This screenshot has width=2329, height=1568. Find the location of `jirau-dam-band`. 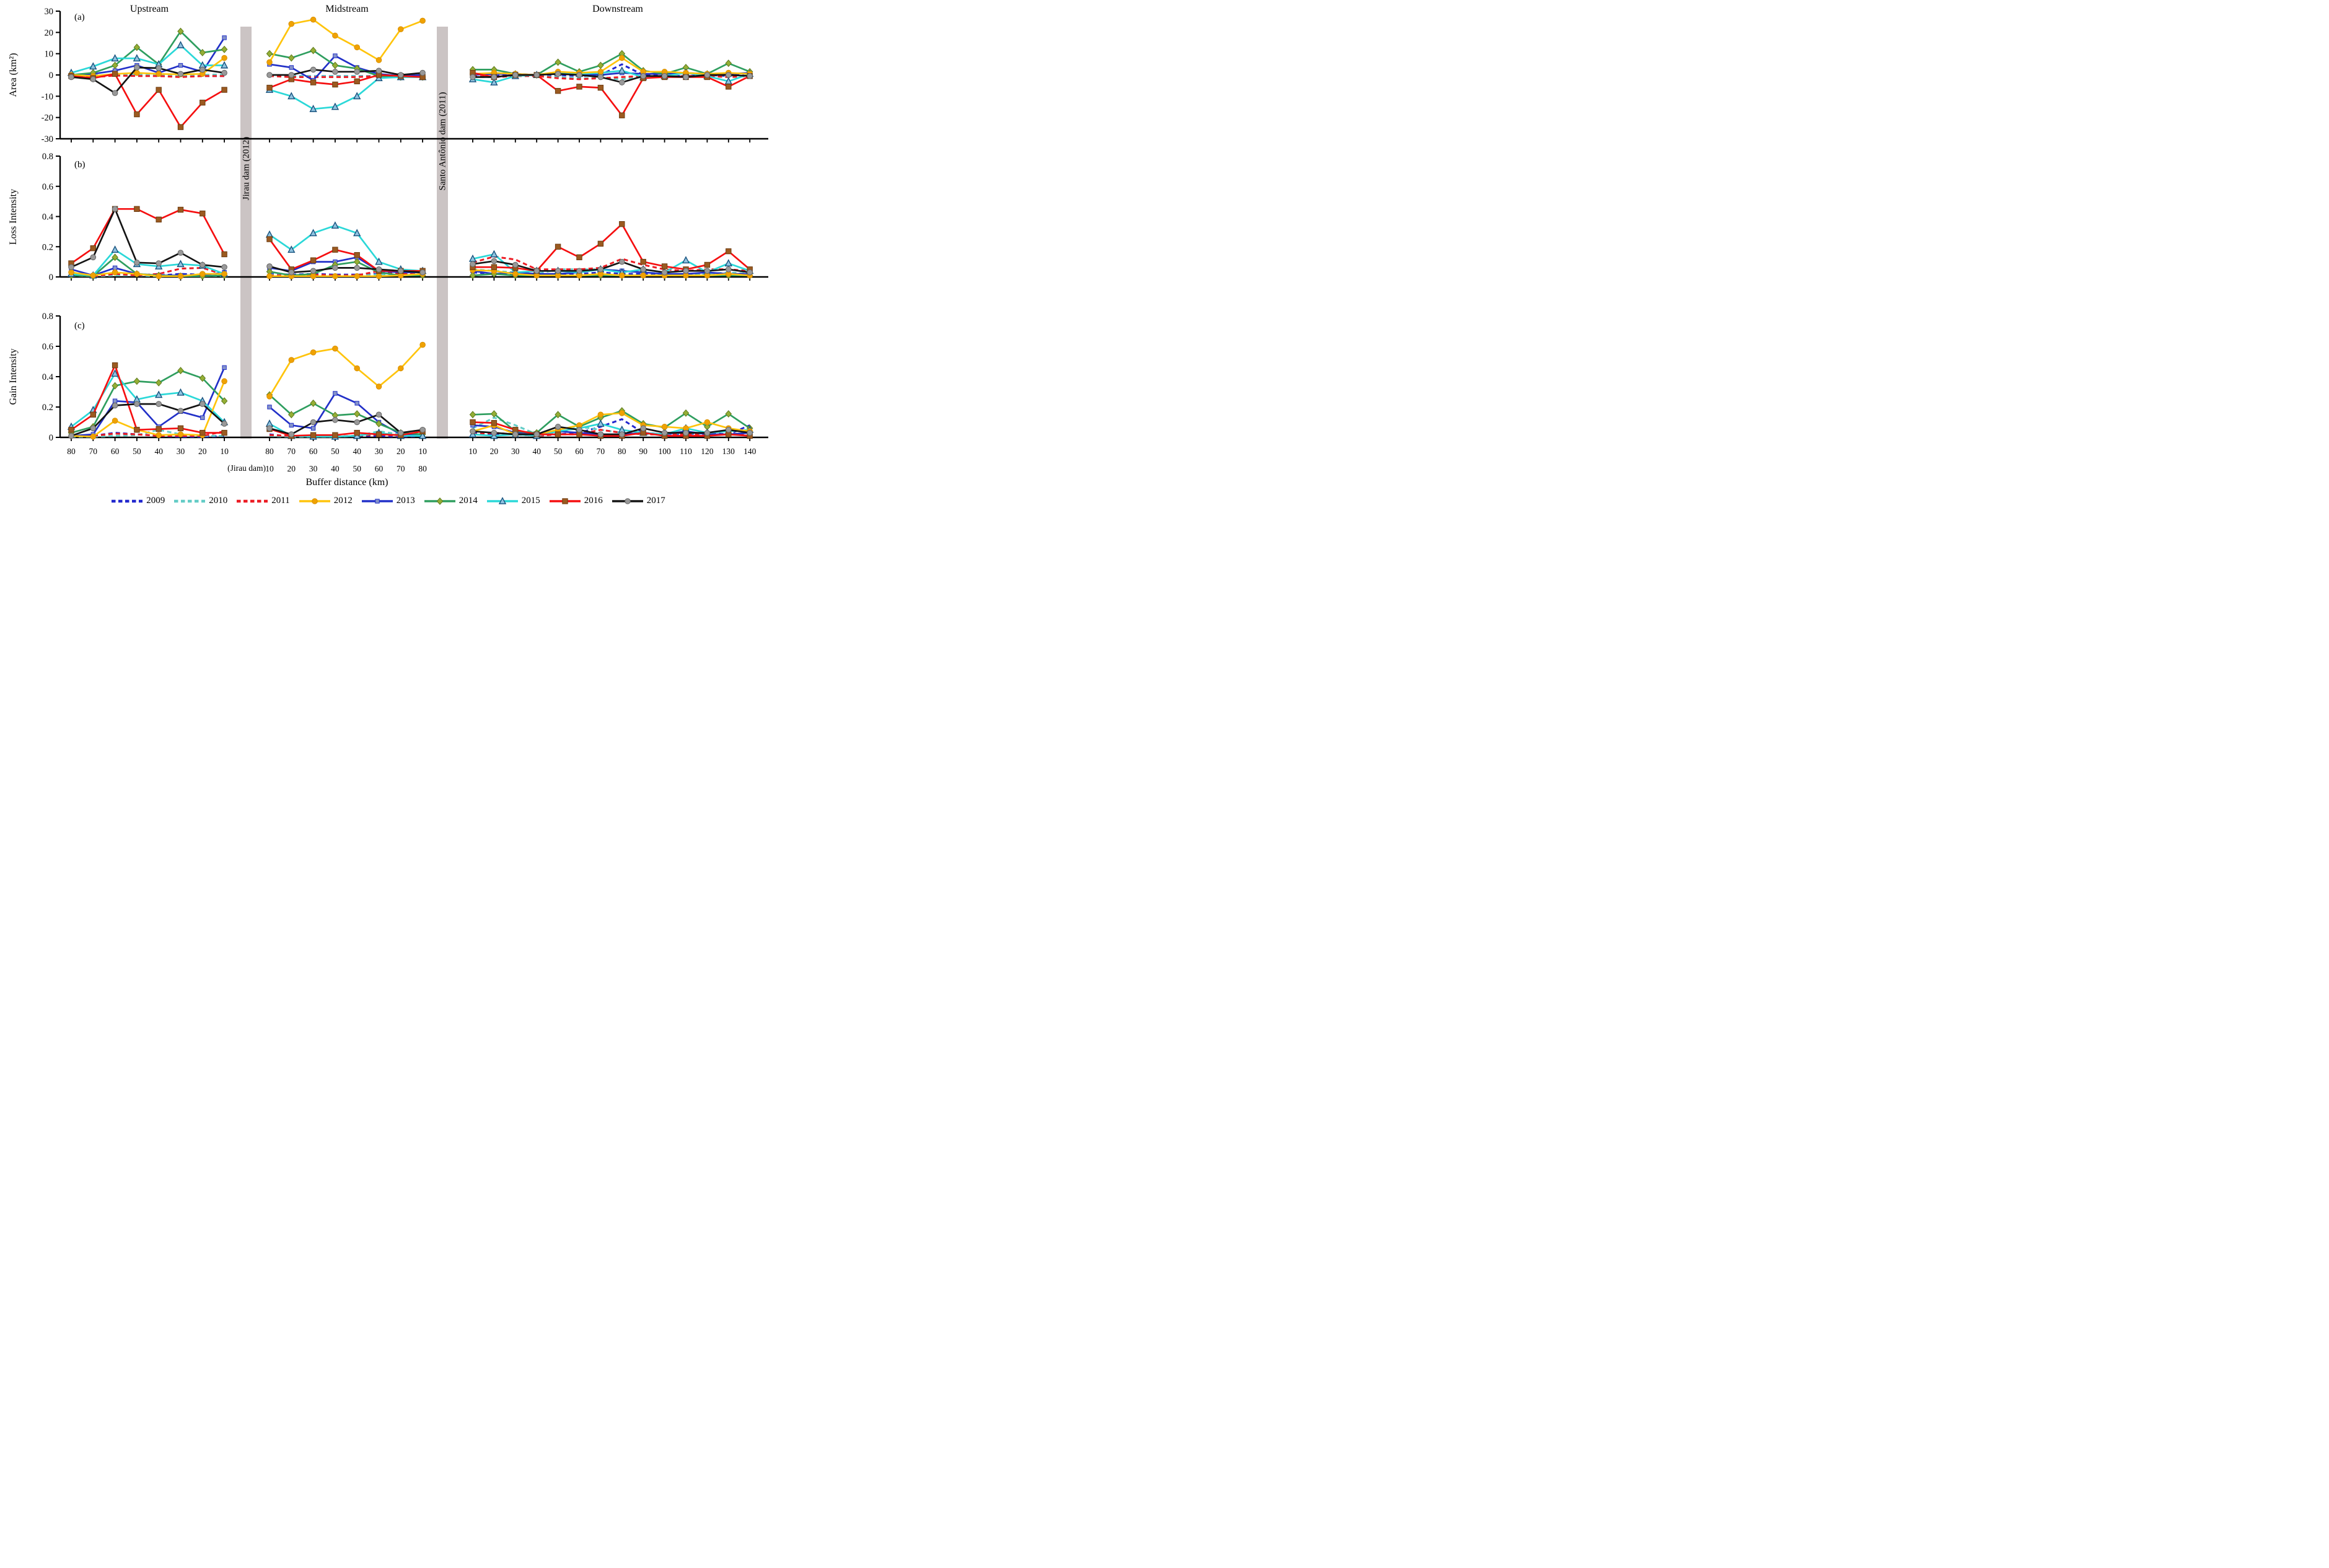

jirau-dam-band is located at coordinates (246, 233).